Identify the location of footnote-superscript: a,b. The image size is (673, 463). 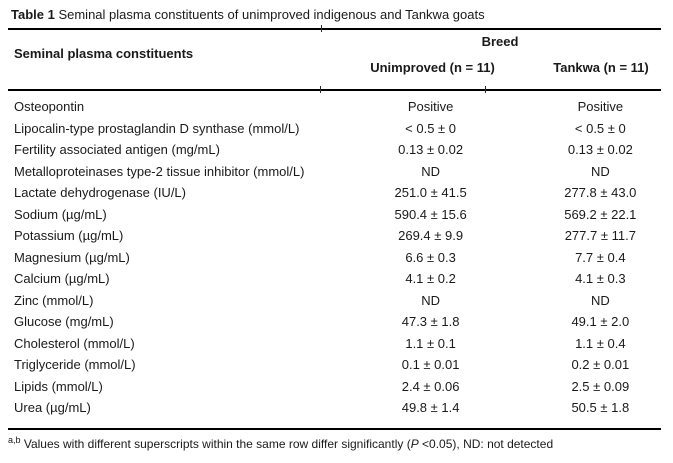
(14, 440).